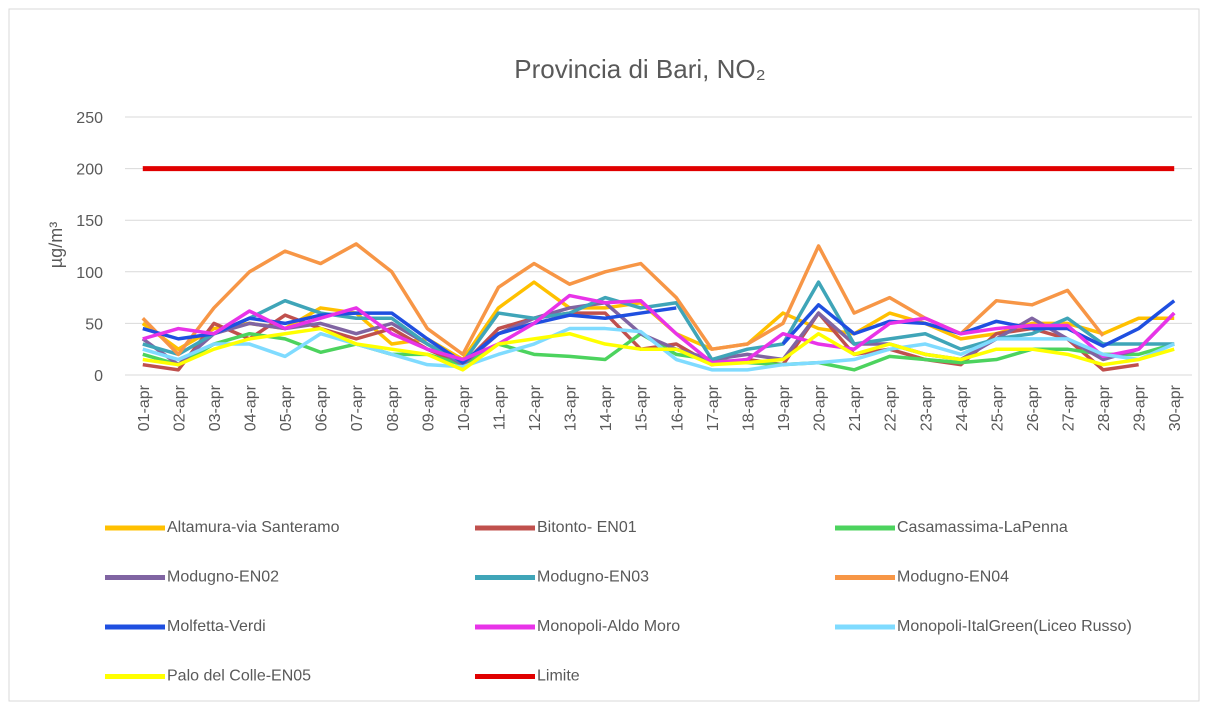 This screenshot has width=1208, height=716. I want to click on x-tick-label: 12-apr, so click(535, 407).